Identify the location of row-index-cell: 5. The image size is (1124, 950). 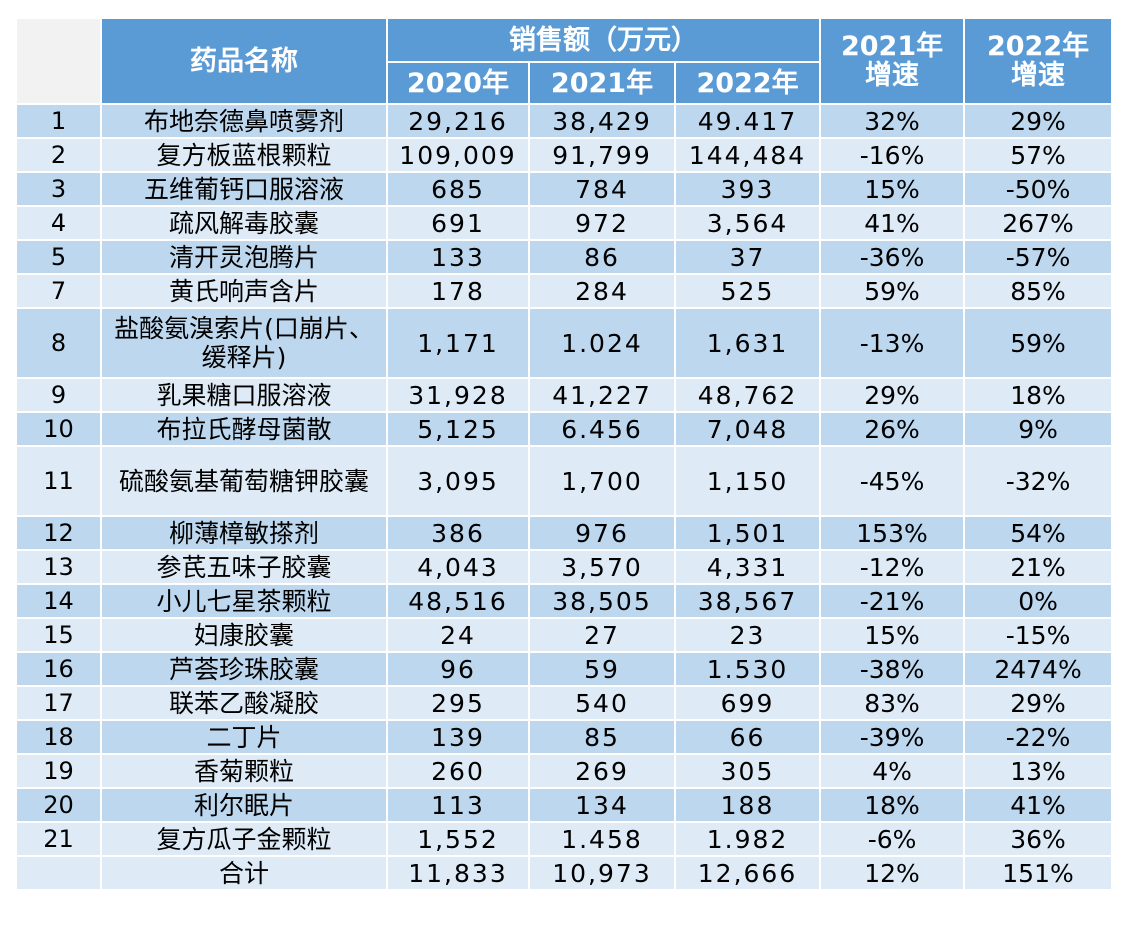
(58, 257).